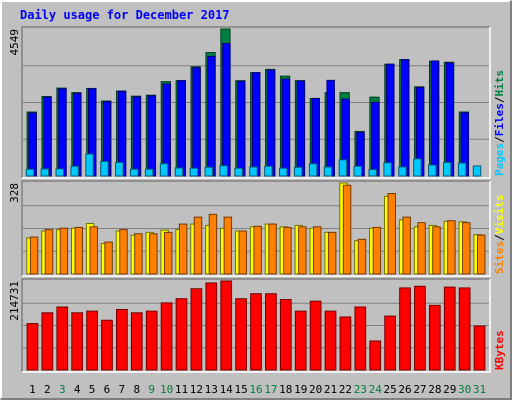 The width and height of the screenshot is (512, 400). Describe the element at coordinates (330, 389) in the screenshot. I see `x-tick-label-day-21: 21` at that location.